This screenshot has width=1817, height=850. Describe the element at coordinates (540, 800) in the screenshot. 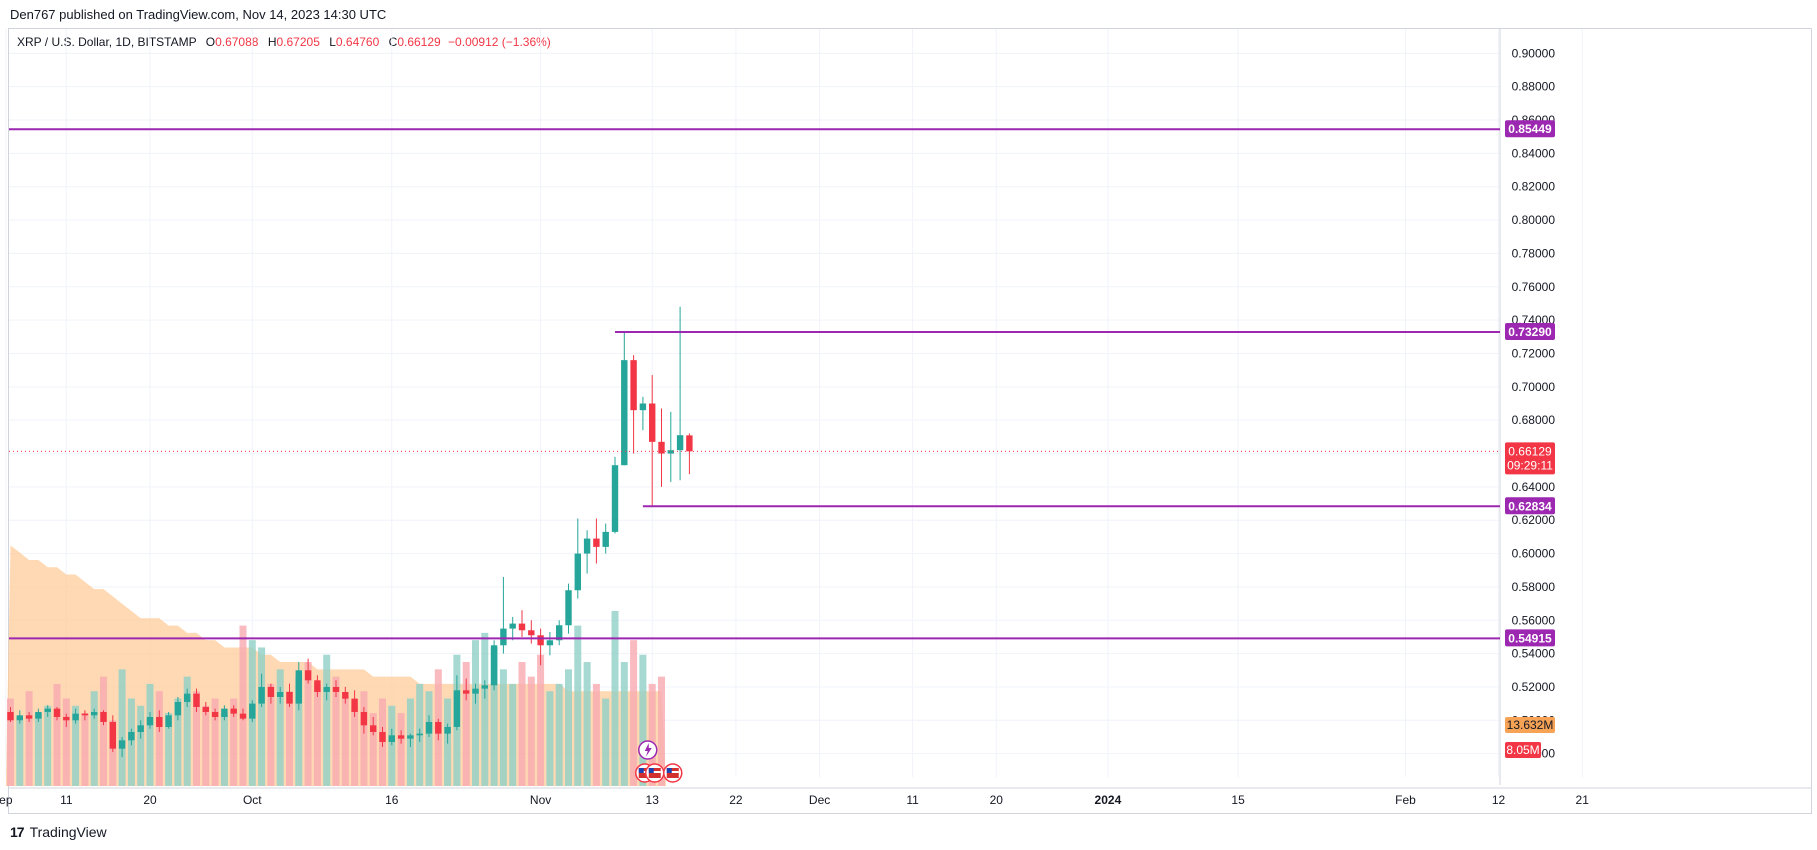

I see `x-tick-label: Nov` at that location.